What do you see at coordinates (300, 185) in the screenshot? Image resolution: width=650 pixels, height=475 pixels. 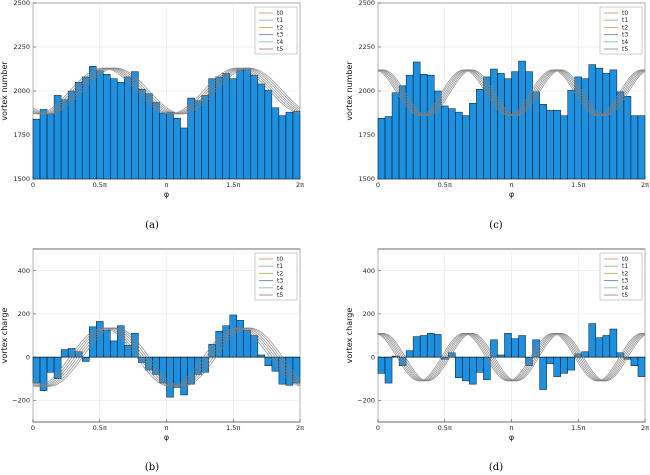 I see `x-tick-label: 2π` at bounding box center [300, 185].